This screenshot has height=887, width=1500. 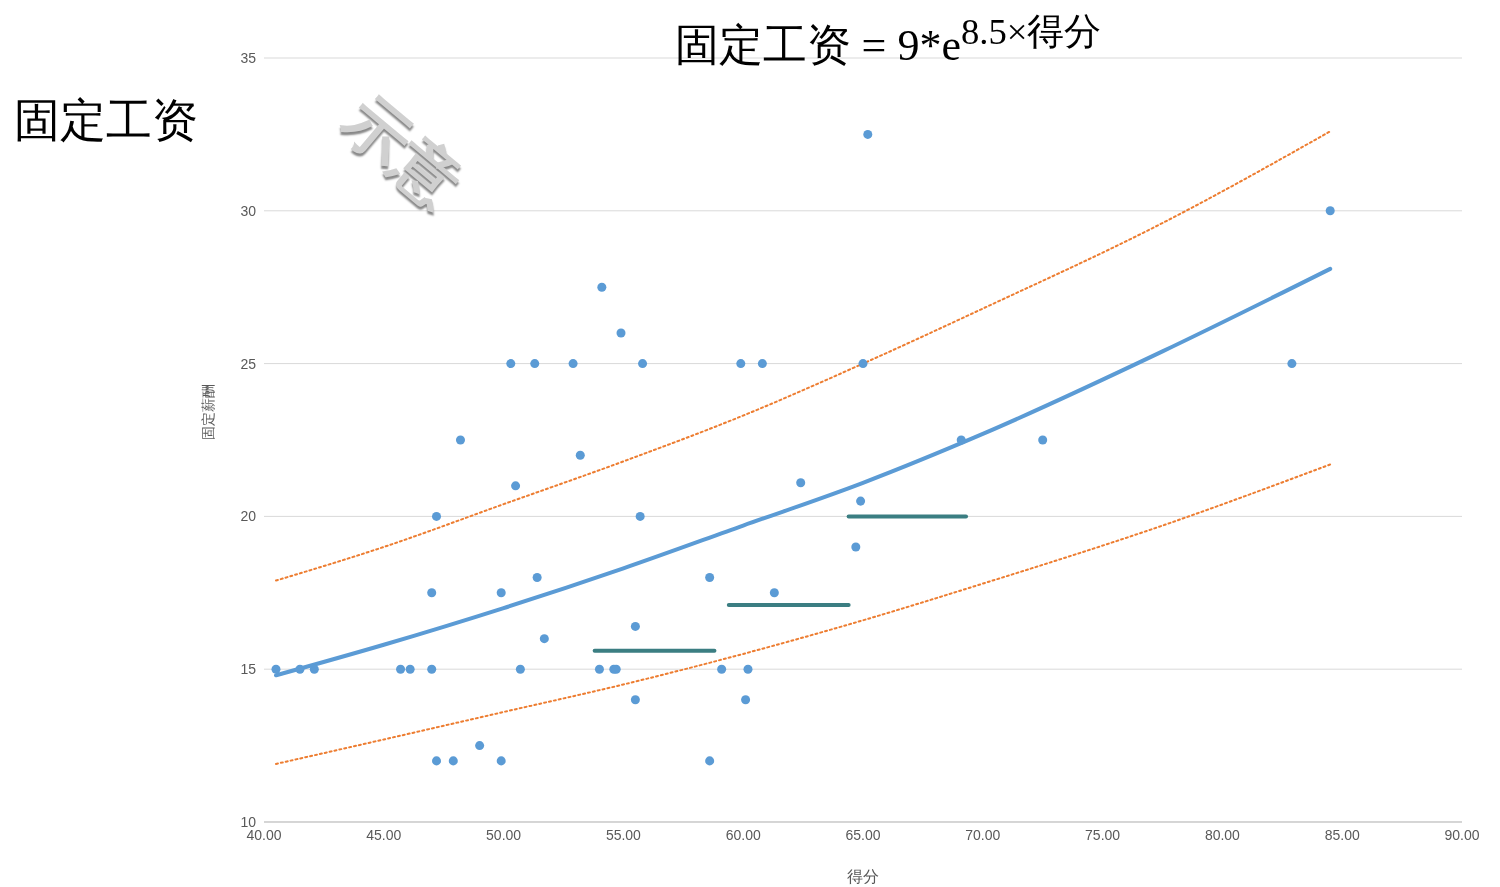 What do you see at coordinates (248, 516) in the screenshot?
I see `y-tick-label: 20` at bounding box center [248, 516].